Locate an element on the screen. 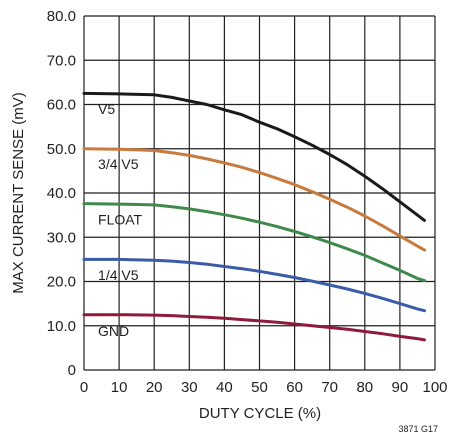 The height and width of the screenshot is (436, 451). series-line-gnd is located at coordinates (254, 327).